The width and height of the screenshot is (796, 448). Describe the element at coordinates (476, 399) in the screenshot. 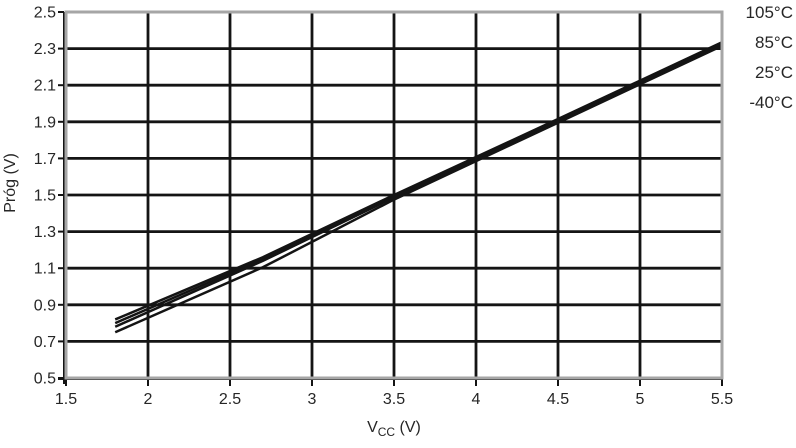

I see `x-tick-label: 4` at that location.